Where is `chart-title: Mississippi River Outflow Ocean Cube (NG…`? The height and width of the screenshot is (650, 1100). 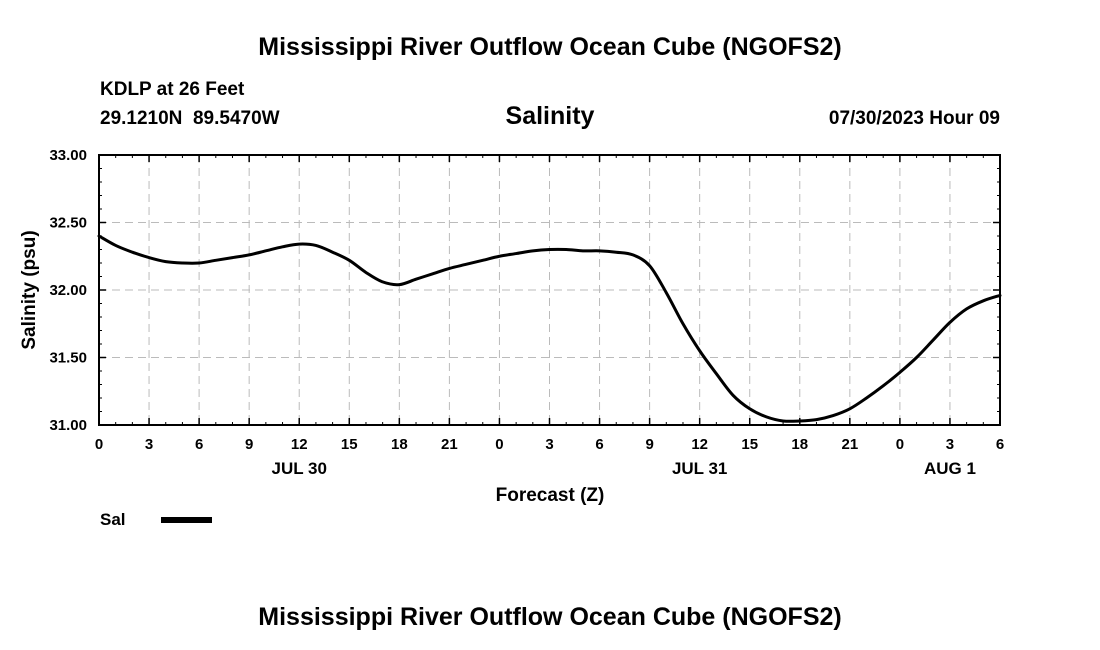 chart-title: Mississippi River Outflow Ocean Cube (NG… is located at coordinates (549, 47).